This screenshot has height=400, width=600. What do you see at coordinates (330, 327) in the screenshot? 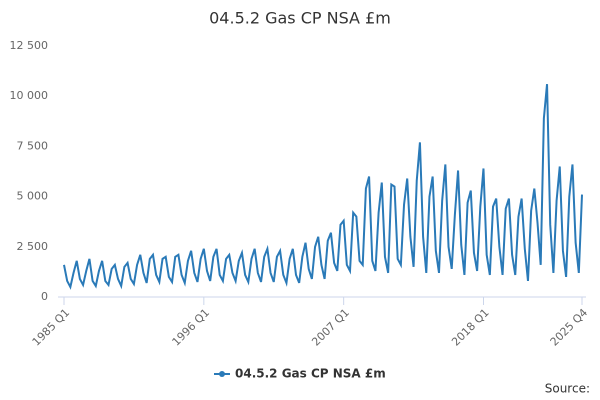
I see `x-tick-label: 2007 Q1` at bounding box center [330, 327].